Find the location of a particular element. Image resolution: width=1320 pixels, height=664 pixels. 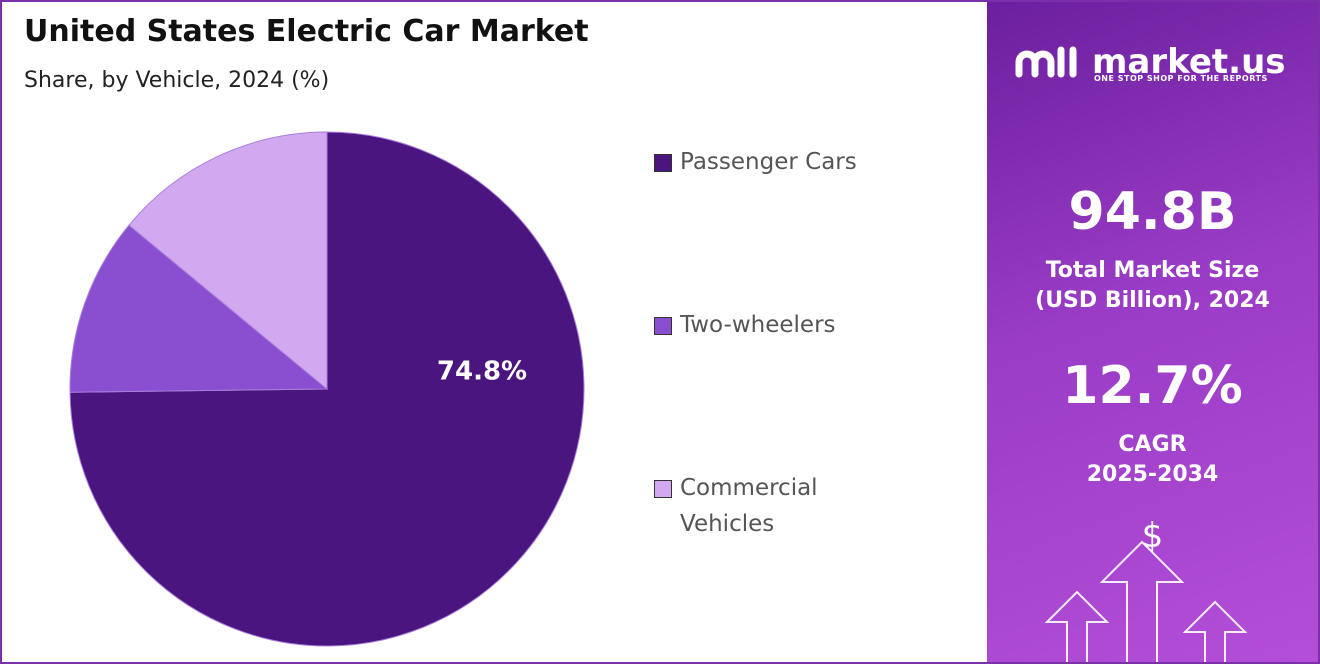

legend-label: Passenger Cars is located at coordinates (768, 162).